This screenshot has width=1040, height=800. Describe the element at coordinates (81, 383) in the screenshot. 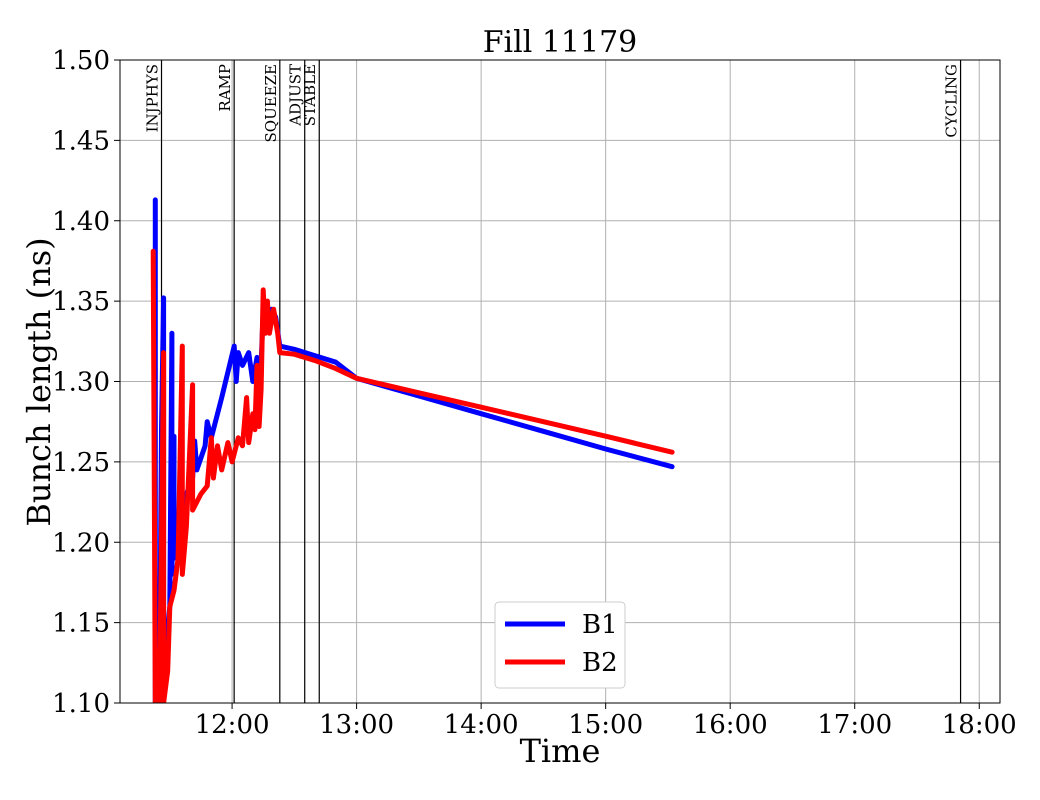

I see `y-tick-label: 1.30` at that location.